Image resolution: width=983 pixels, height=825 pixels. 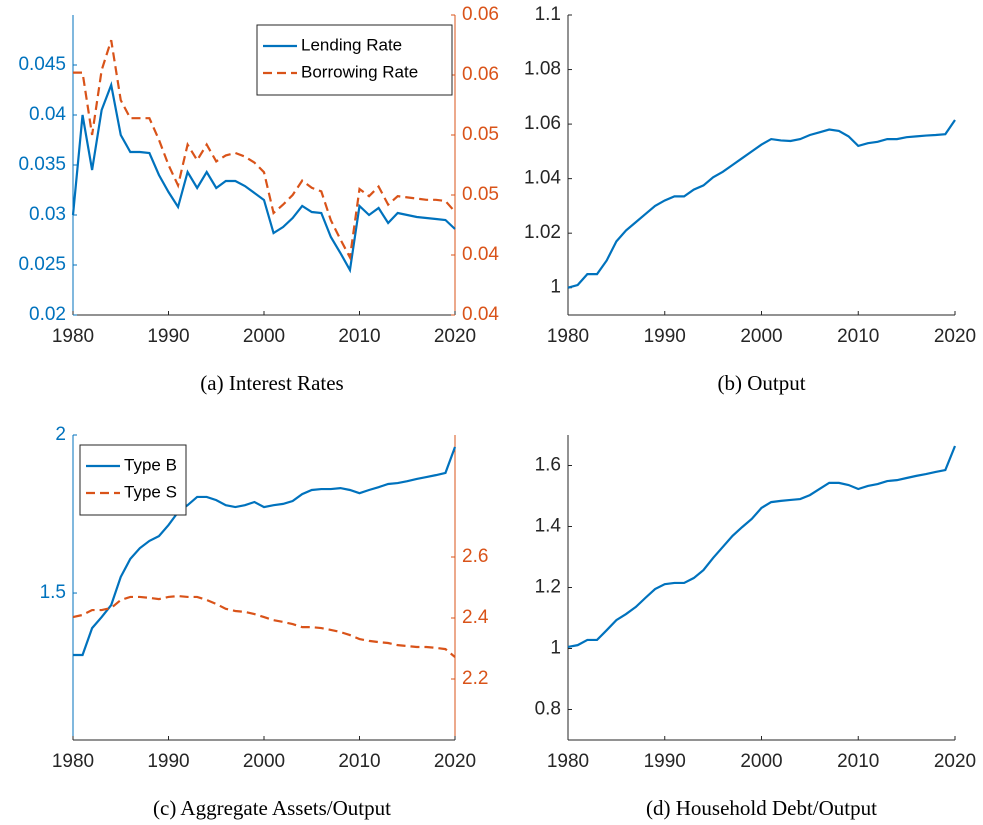 What do you see at coordinates (271, 383) in the screenshot?
I see `caption: (a) Interest Rates` at bounding box center [271, 383].